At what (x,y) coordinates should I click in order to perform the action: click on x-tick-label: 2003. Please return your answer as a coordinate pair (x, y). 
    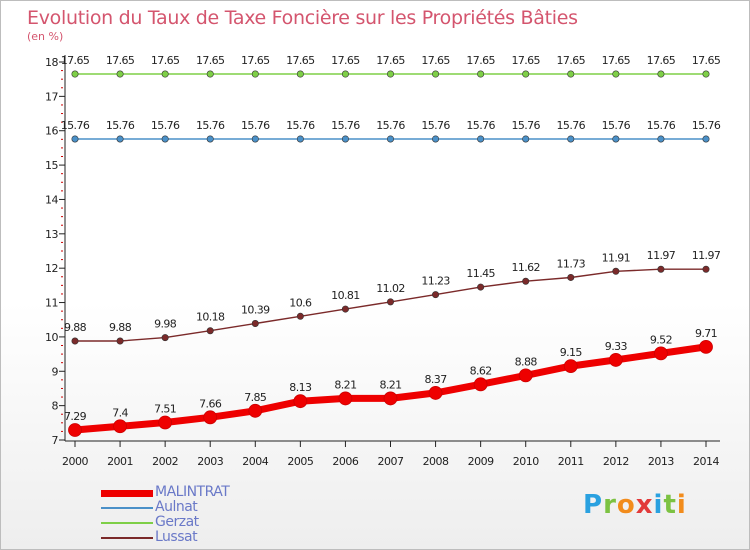
    Looking at the image, I should click on (210, 461).